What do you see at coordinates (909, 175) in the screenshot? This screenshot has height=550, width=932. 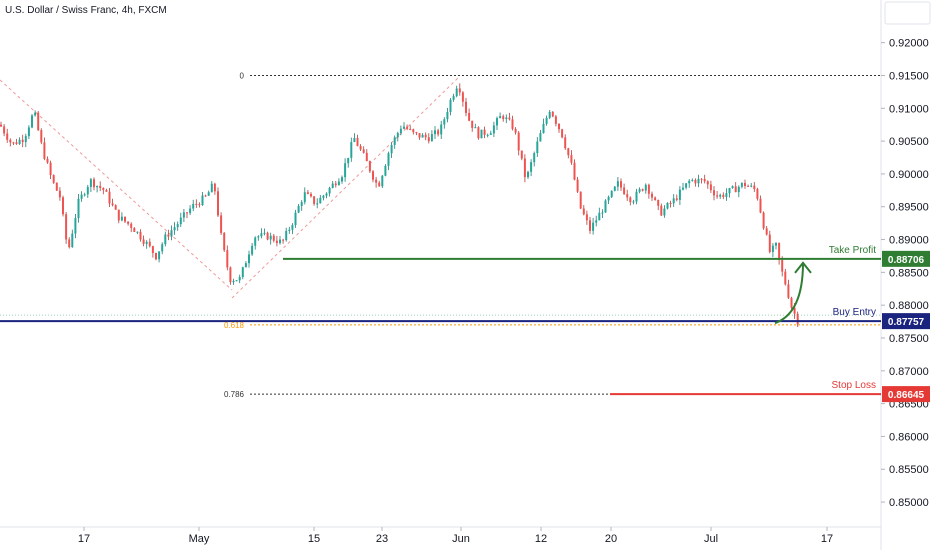 I see `y-tick-label: 0.90000` at bounding box center [909, 175].